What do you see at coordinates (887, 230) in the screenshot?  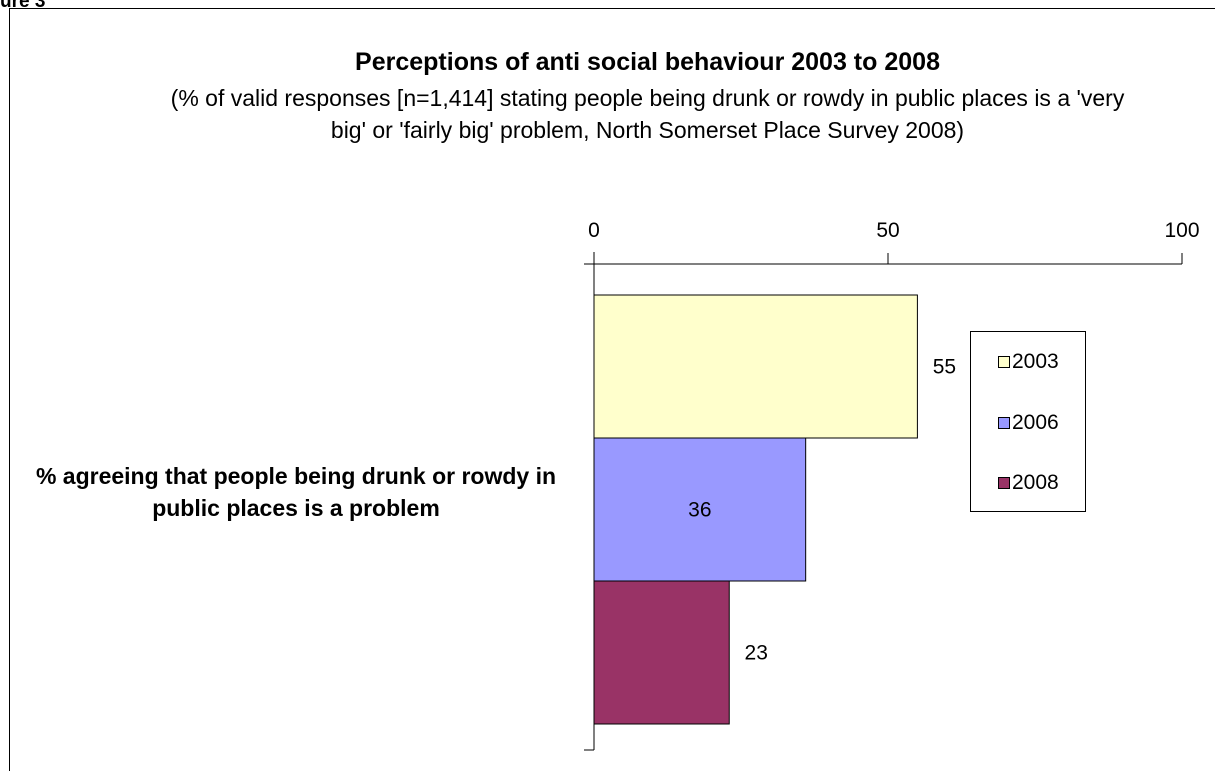 I see `x-tick-label-50: 50` at bounding box center [887, 230].